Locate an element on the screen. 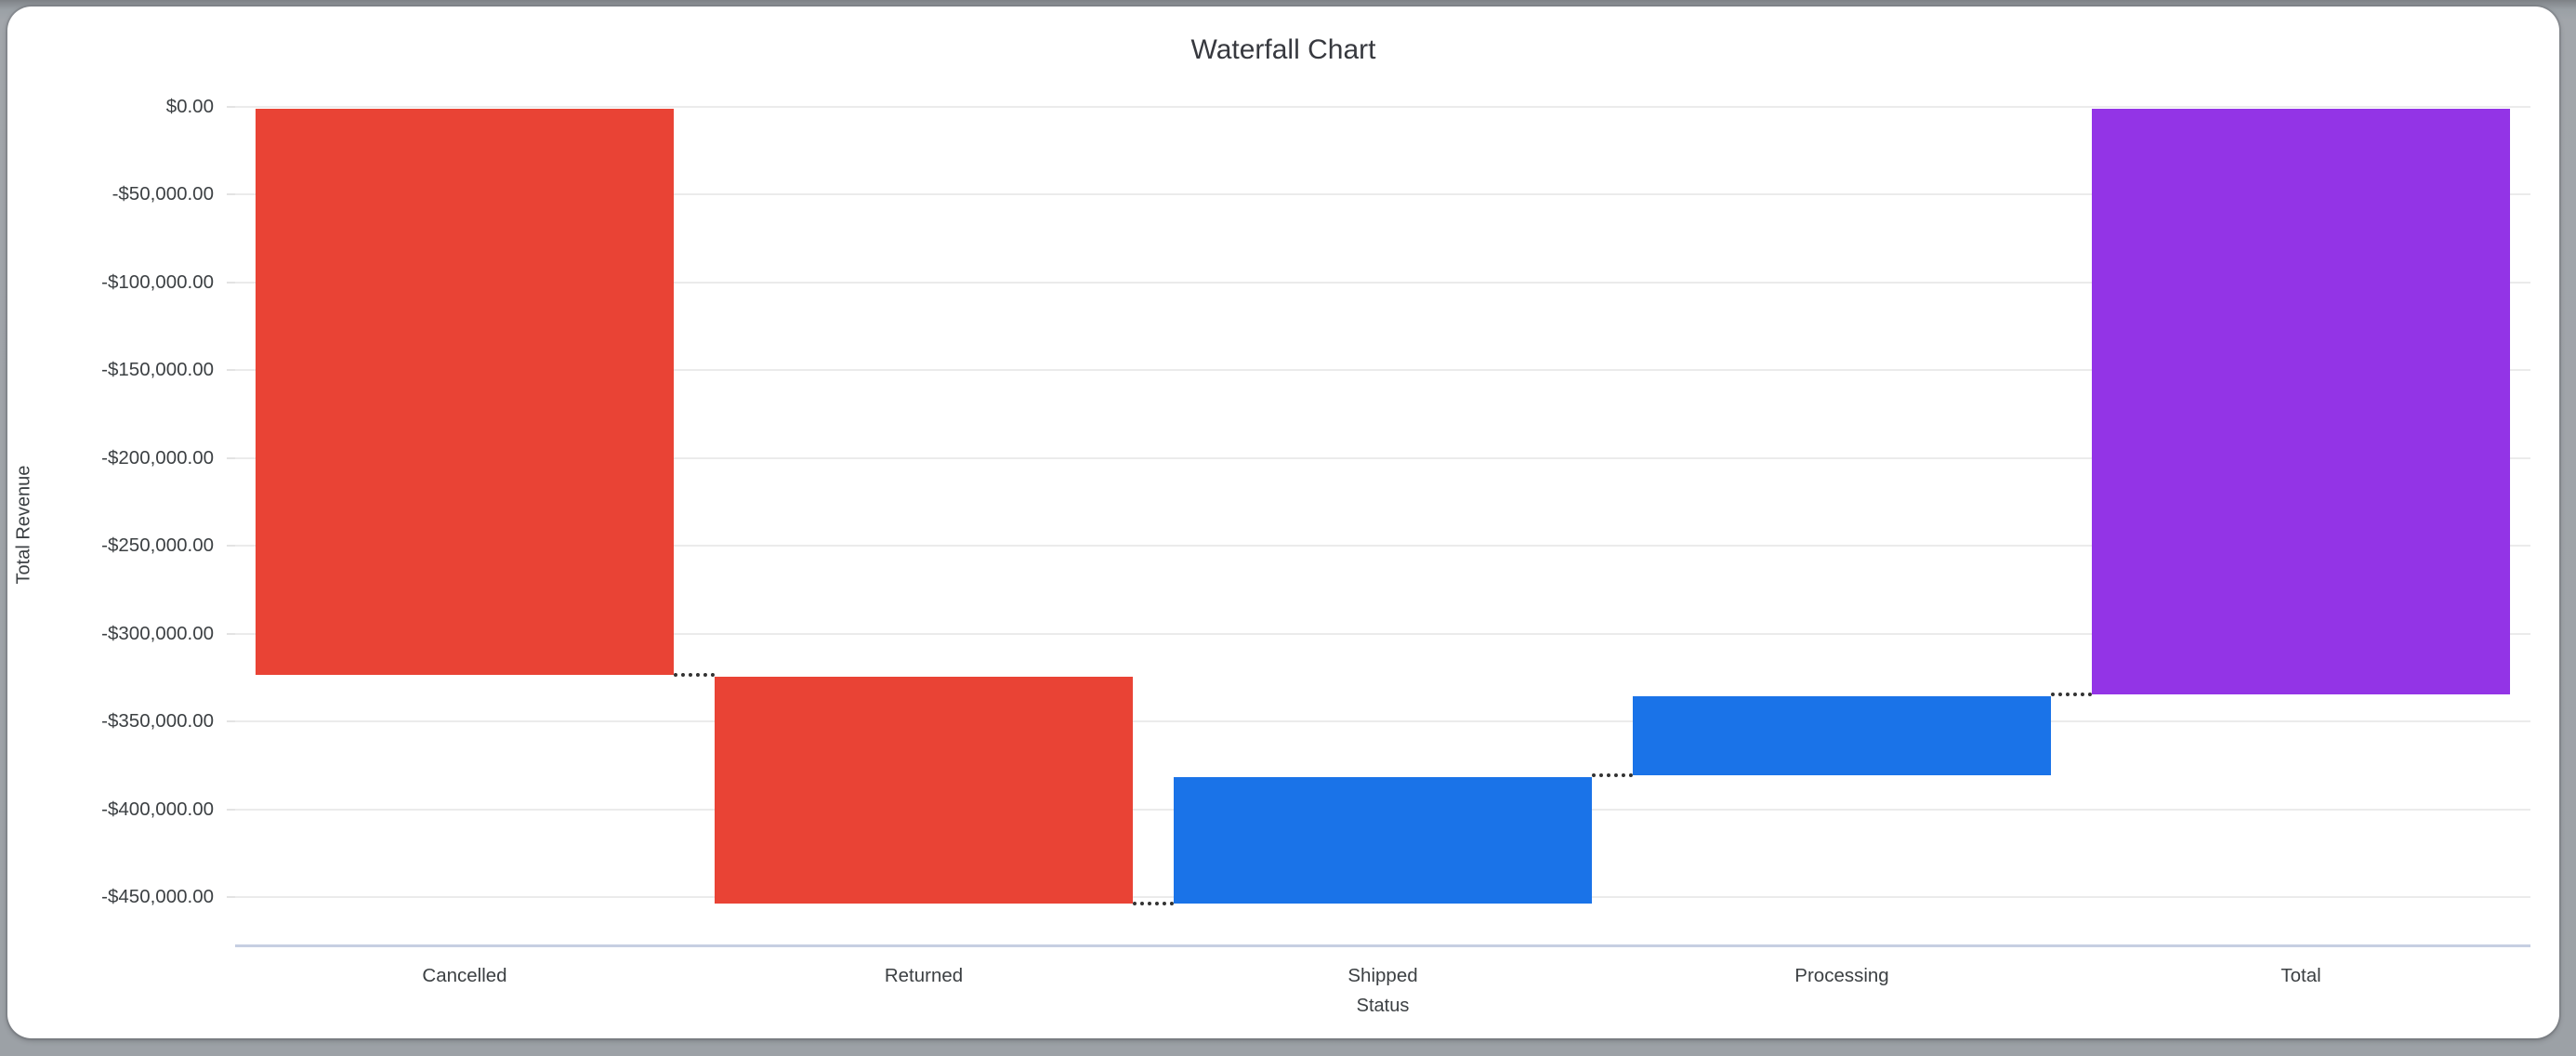 The image size is (2576, 1056). chart-title: Waterfall Chart is located at coordinates (1283, 49).